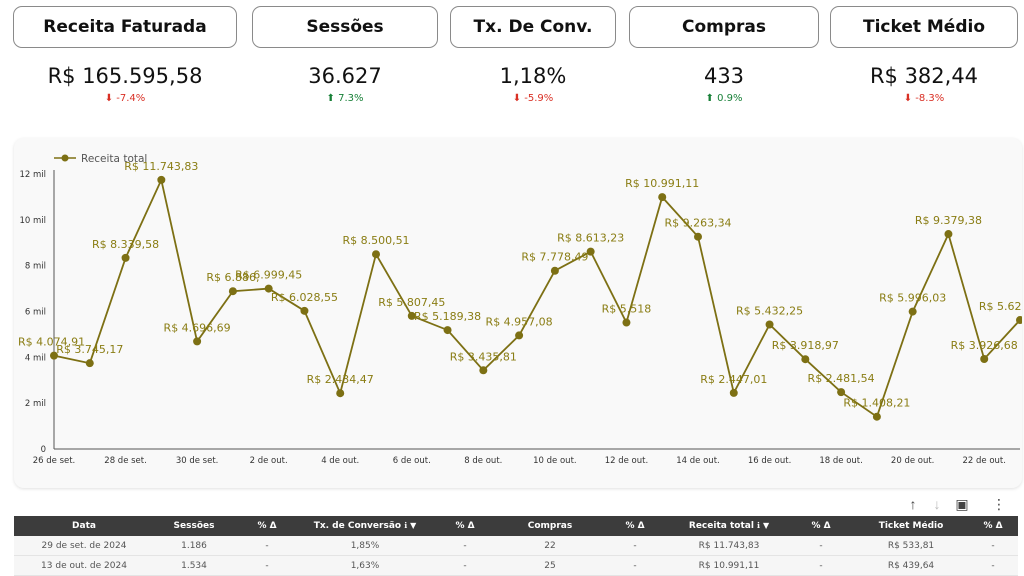 The image size is (1024, 576). I want to click on x-tick-label: 10 de out., so click(554, 461).